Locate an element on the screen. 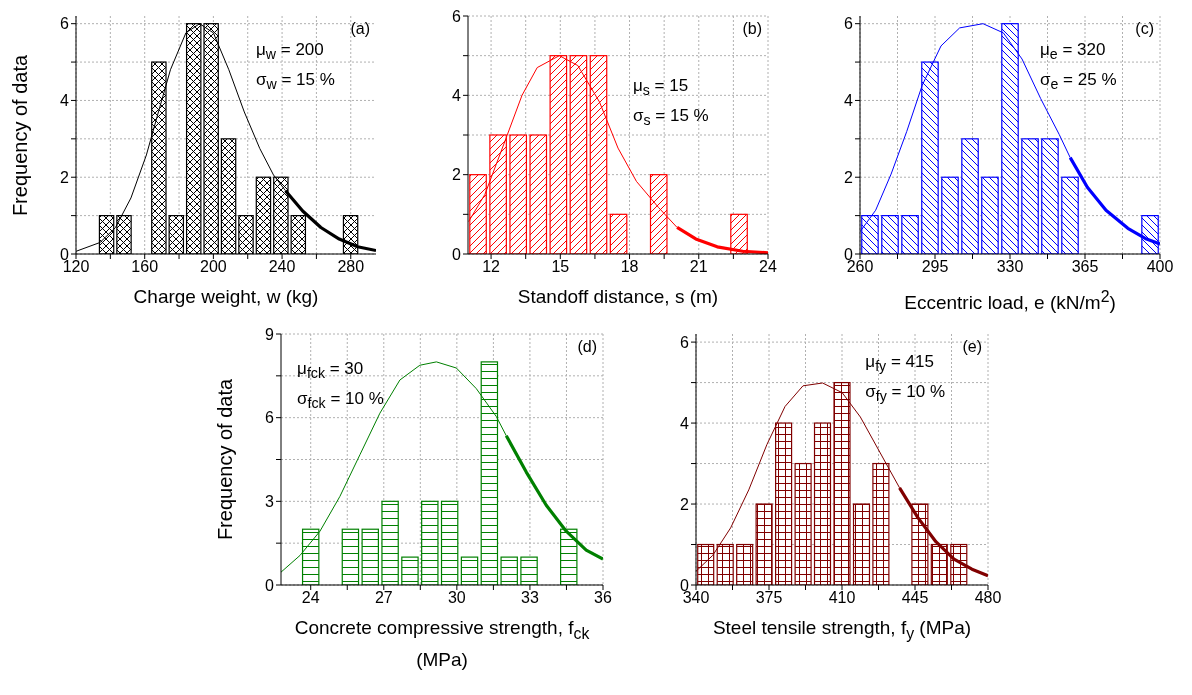 The width and height of the screenshot is (1192, 695). annotation: μ$_{fck}$ = 30 is located at coordinates (330, 370).